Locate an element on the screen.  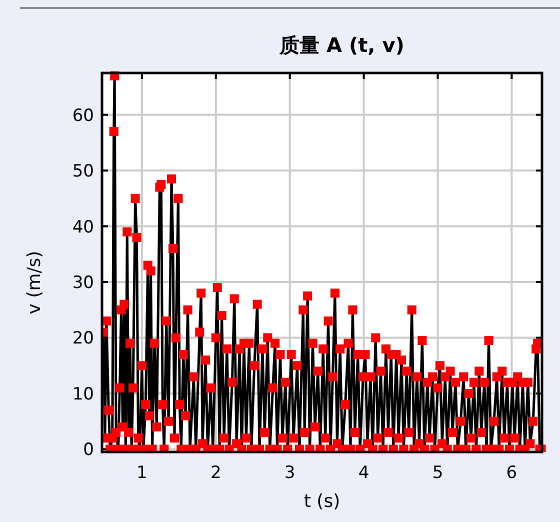
x-tick-label: 1 is located at coordinates (142, 473).